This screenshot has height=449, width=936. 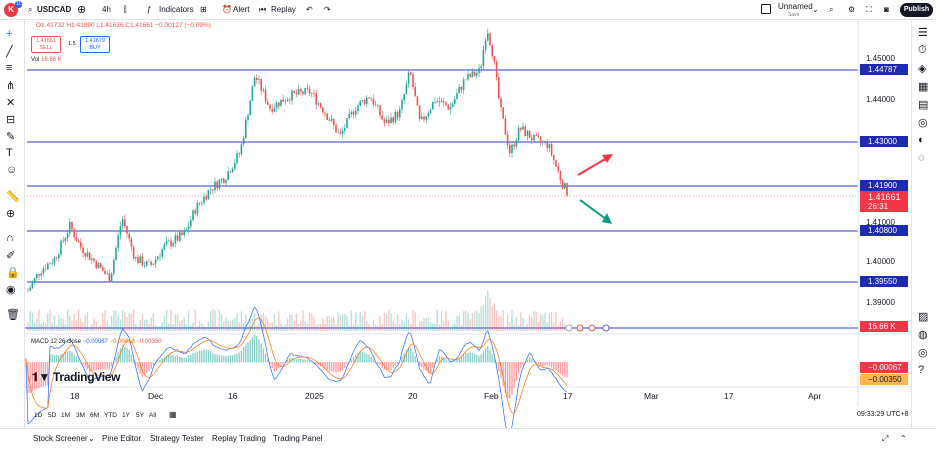 I want to click on indicators-button: Indicators, so click(x=176, y=10).